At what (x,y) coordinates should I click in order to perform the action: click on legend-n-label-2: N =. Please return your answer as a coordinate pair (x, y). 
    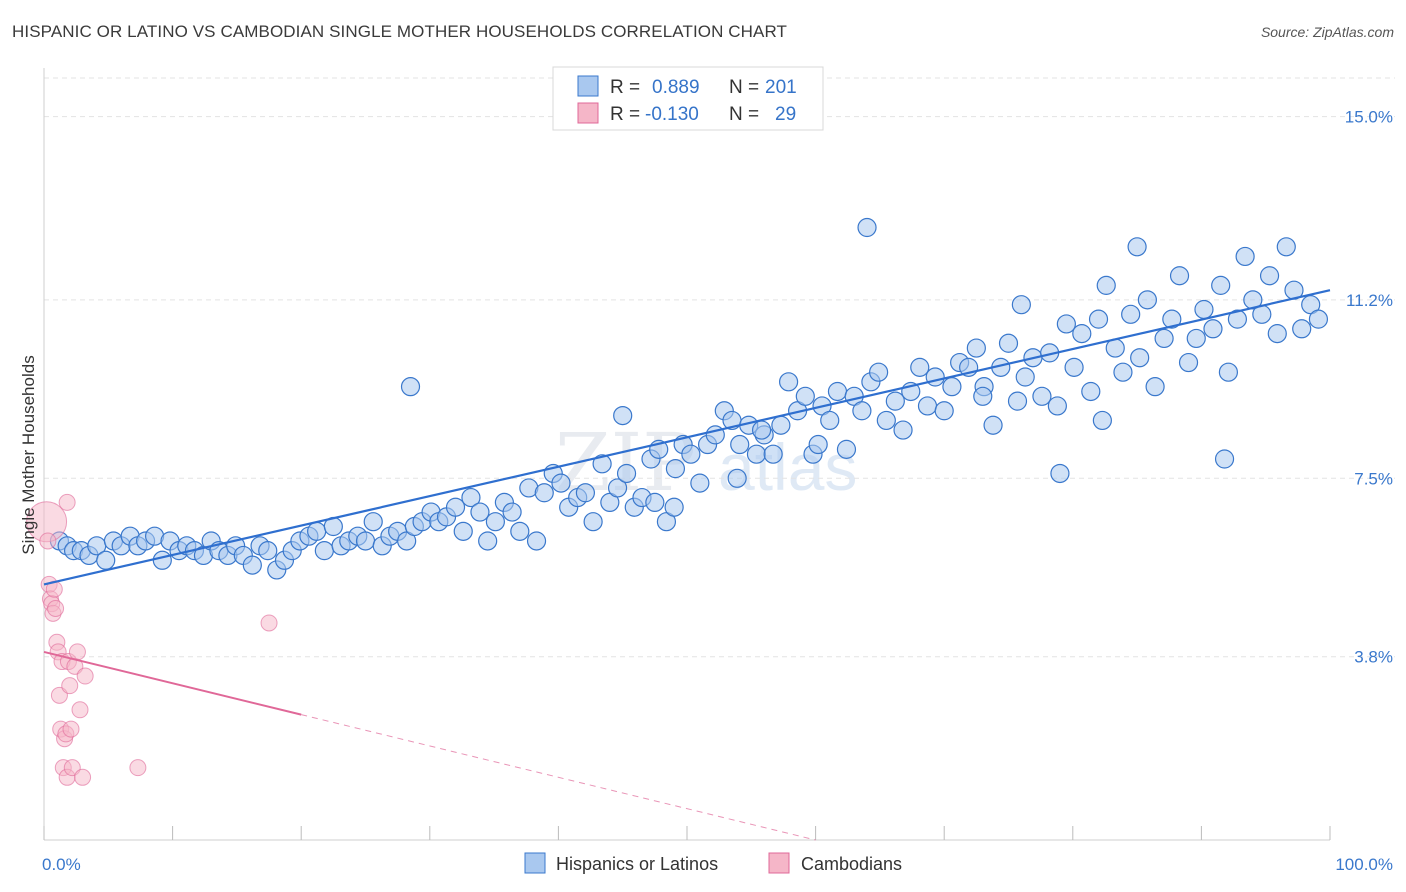
    Looking at the image, I should click on (744, 114).